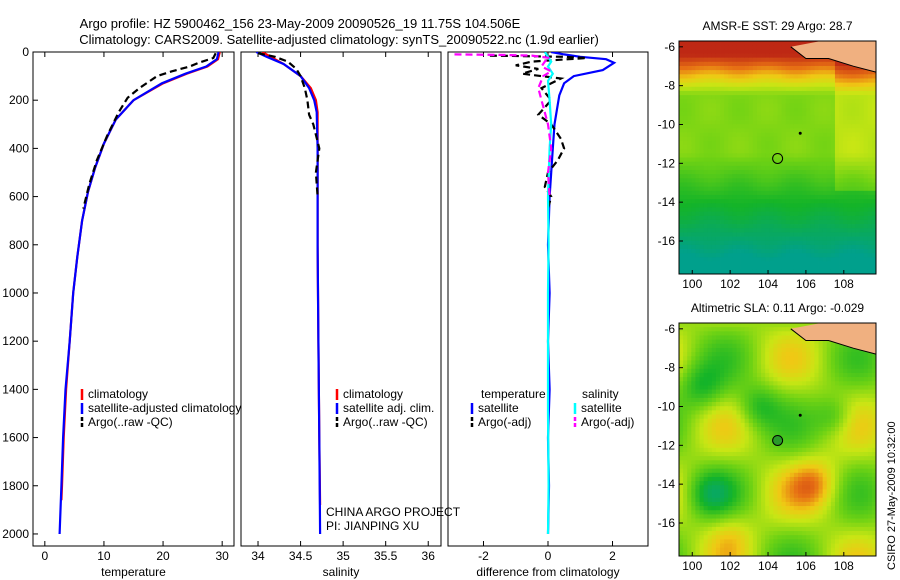  Describe the element at coordinates (15, 293) in the screenshot. I see `depth-ytick-label: 1000` at that location.